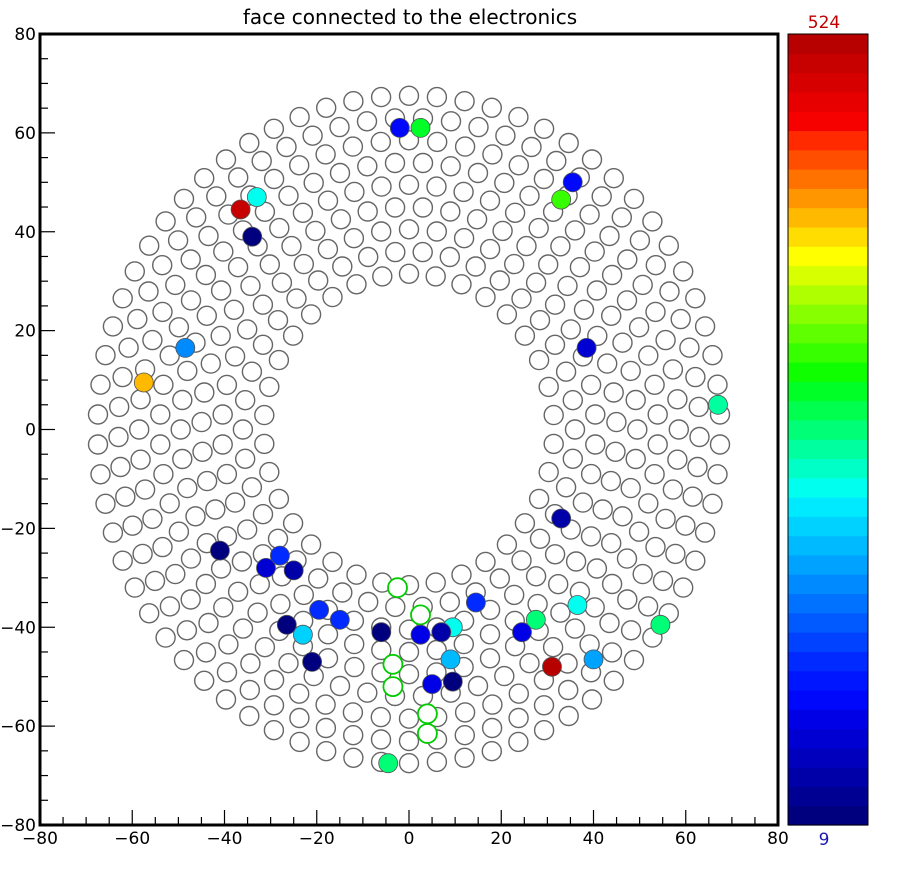  Describe the element at coordinates (410, 17) in the screenshot. I see `chart-title: face connected to the electronics` at that location.